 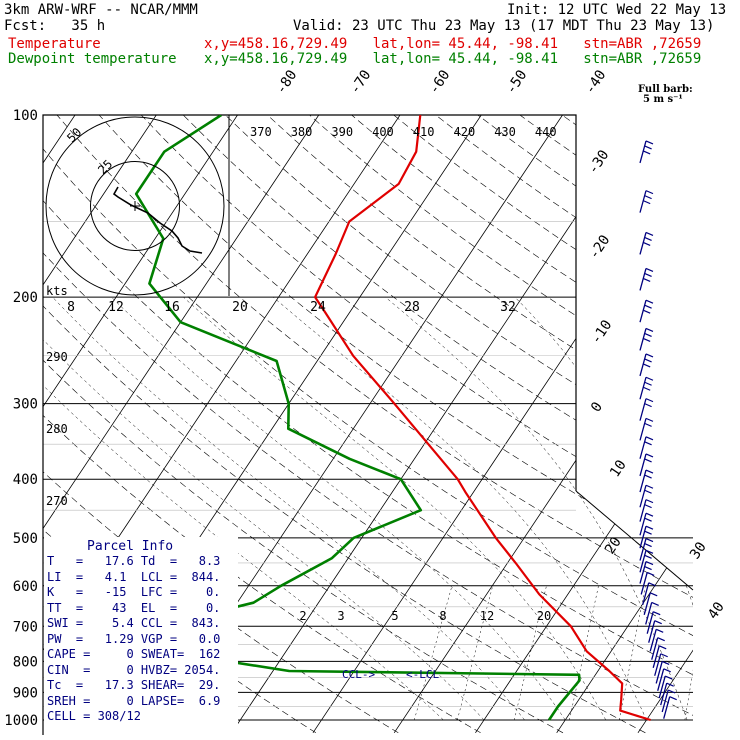 I want to click on parcel-info-row: CAPE = 0 SWEAT= 162, so click(x=134, y=654).